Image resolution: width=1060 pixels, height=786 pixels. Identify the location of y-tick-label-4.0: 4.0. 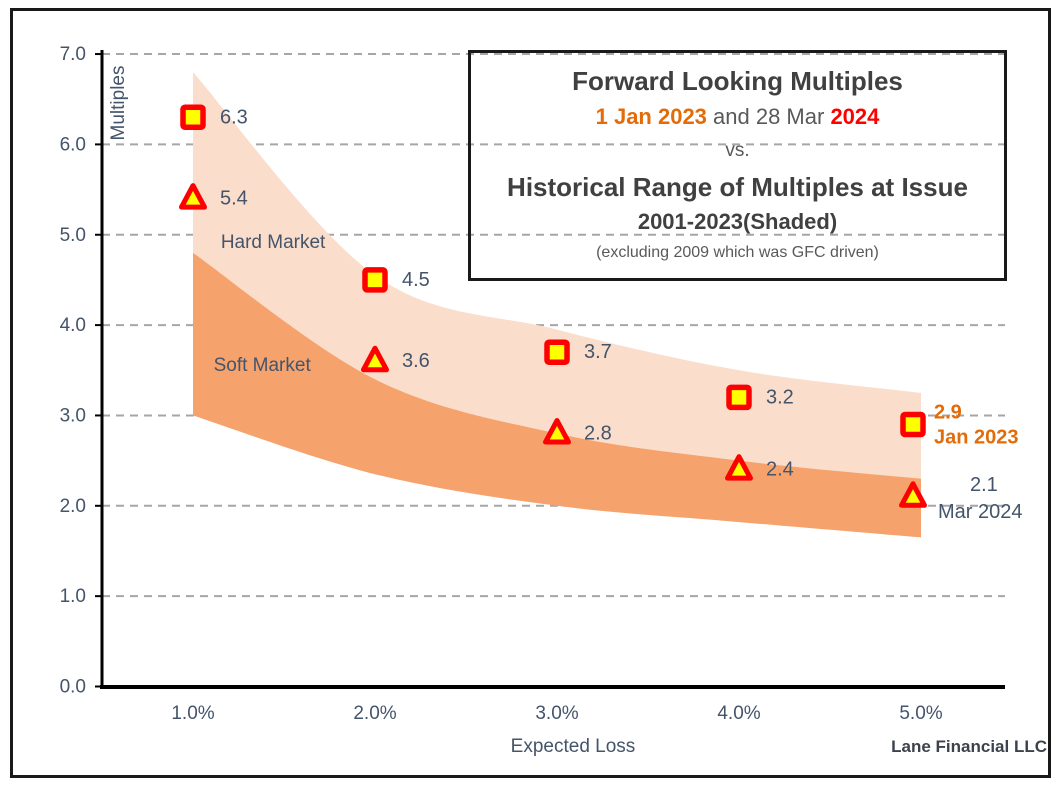
(73, 325).